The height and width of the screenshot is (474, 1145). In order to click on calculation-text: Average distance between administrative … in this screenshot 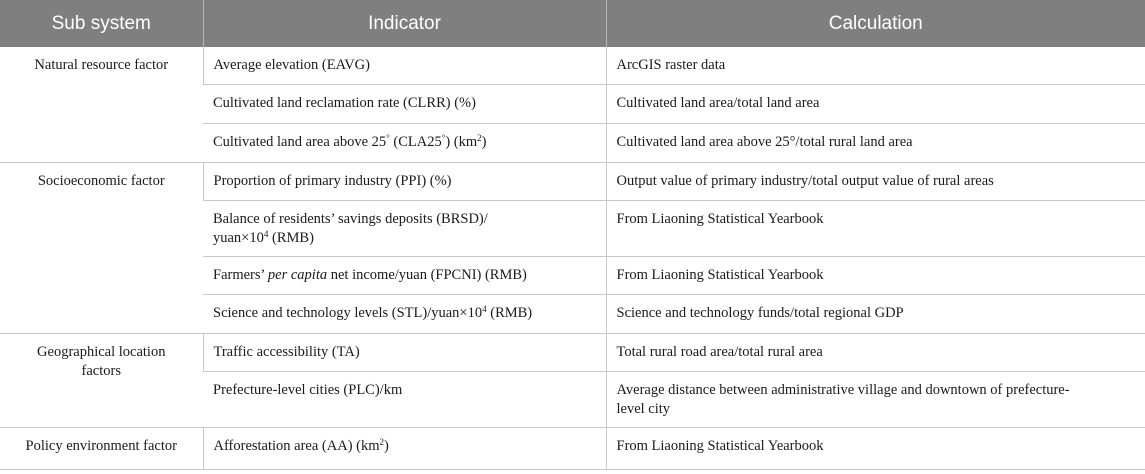, I will do `click(843, 390)`.